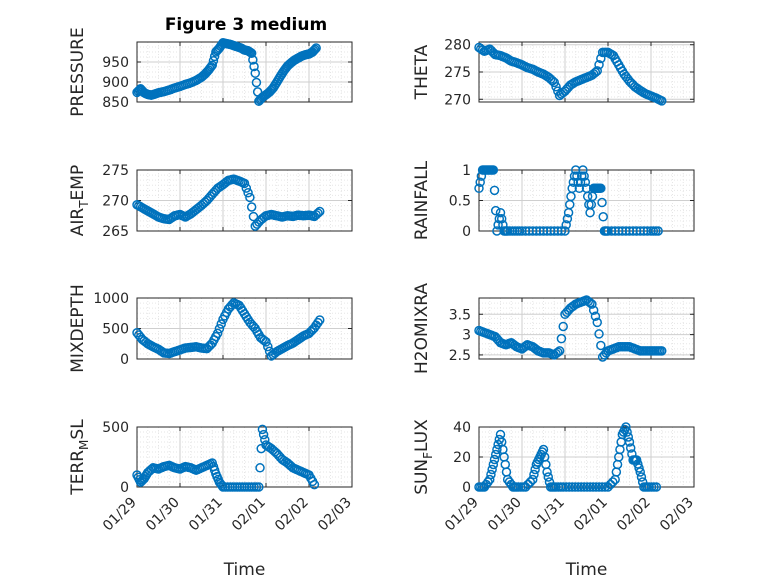 The image size is (778, 583). Describe the element at coordinates (460, 202) in the screenshot. I see `y-tick-label: 0.5` at that location.